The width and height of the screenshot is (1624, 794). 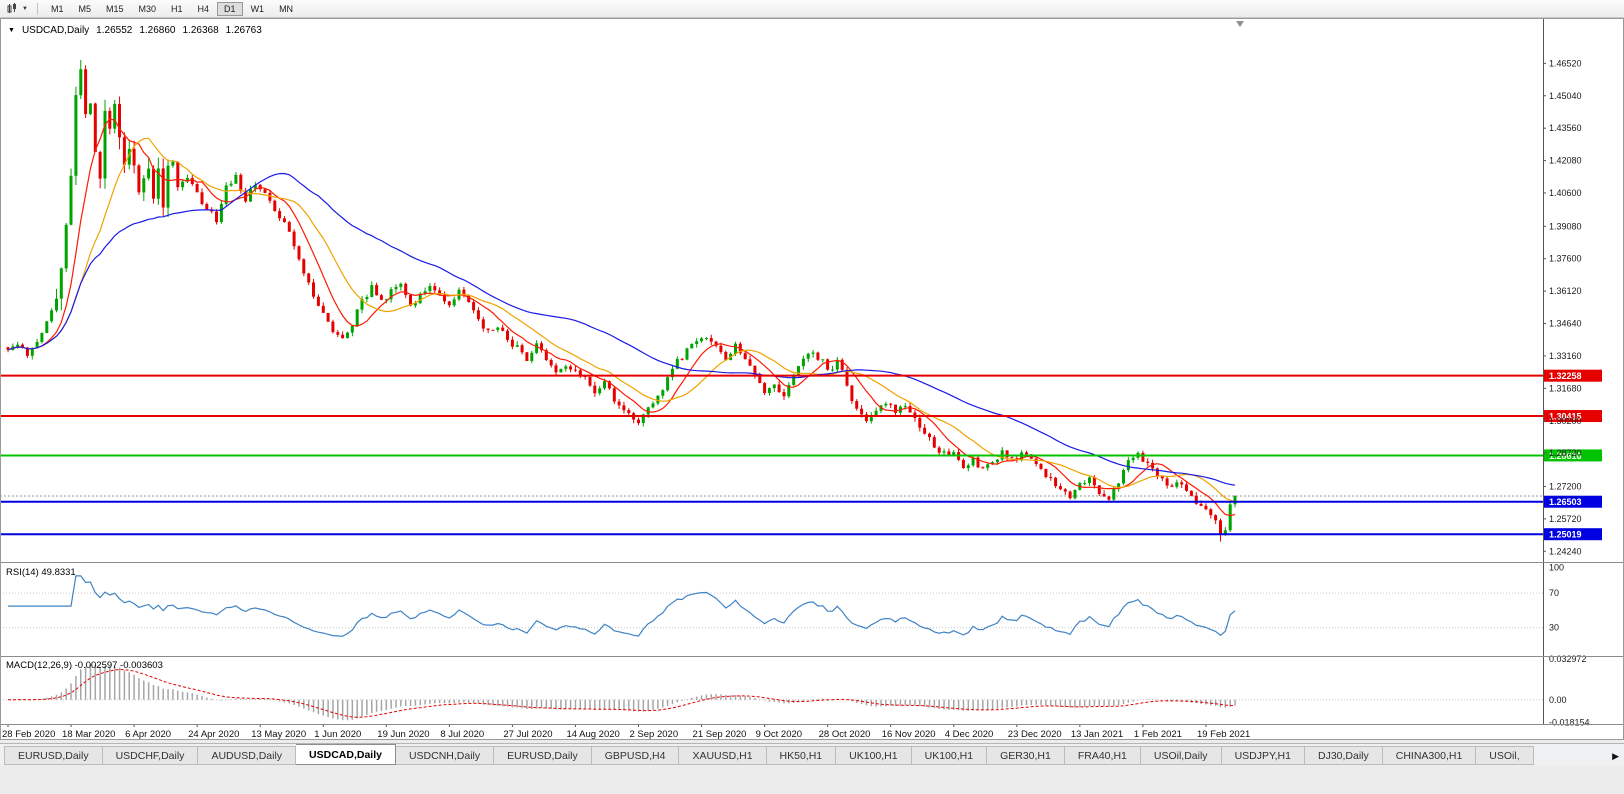 I want to click on svg-text: 6 Apr 2020, so click(x=148, y=734).